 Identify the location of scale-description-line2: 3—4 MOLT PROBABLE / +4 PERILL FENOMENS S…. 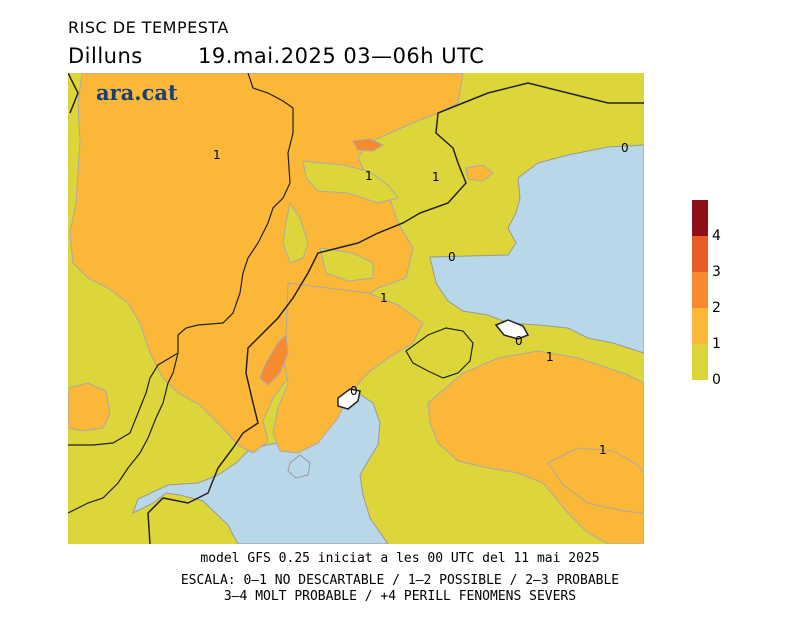
(400, 596).